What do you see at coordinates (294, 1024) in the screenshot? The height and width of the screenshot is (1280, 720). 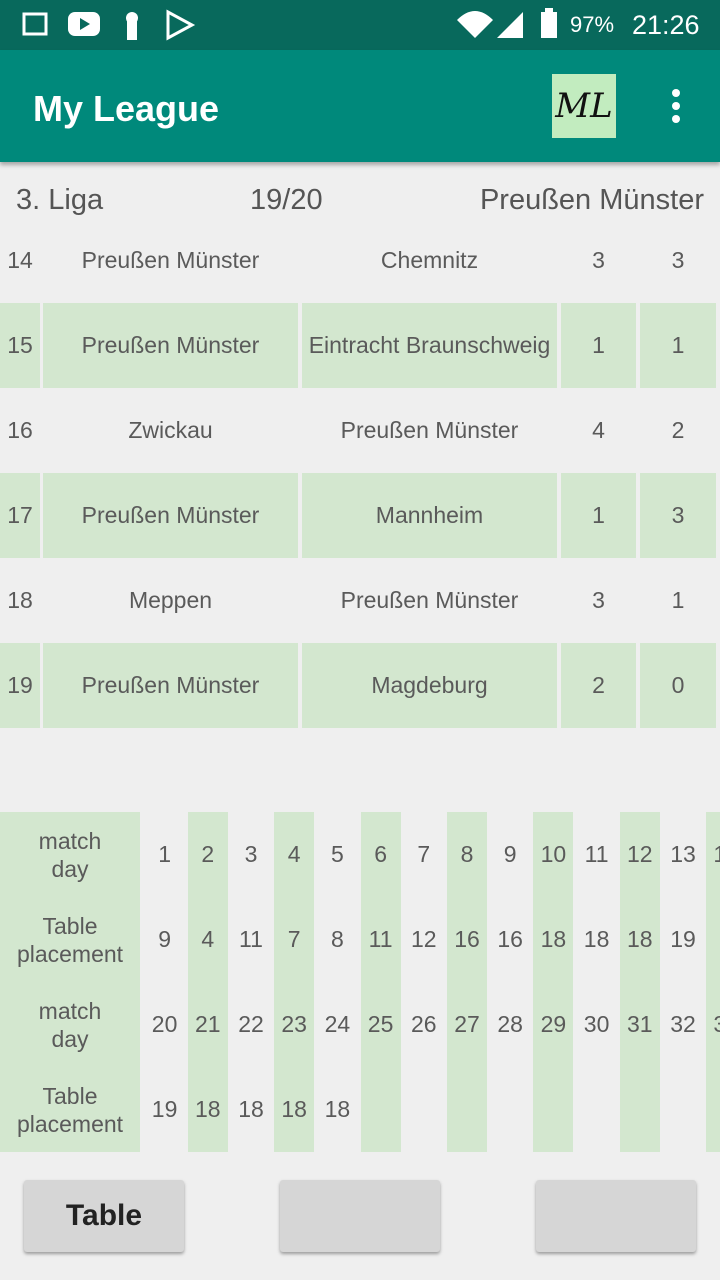 I see `stat-value: 23` at bounding box center [294, 1024].